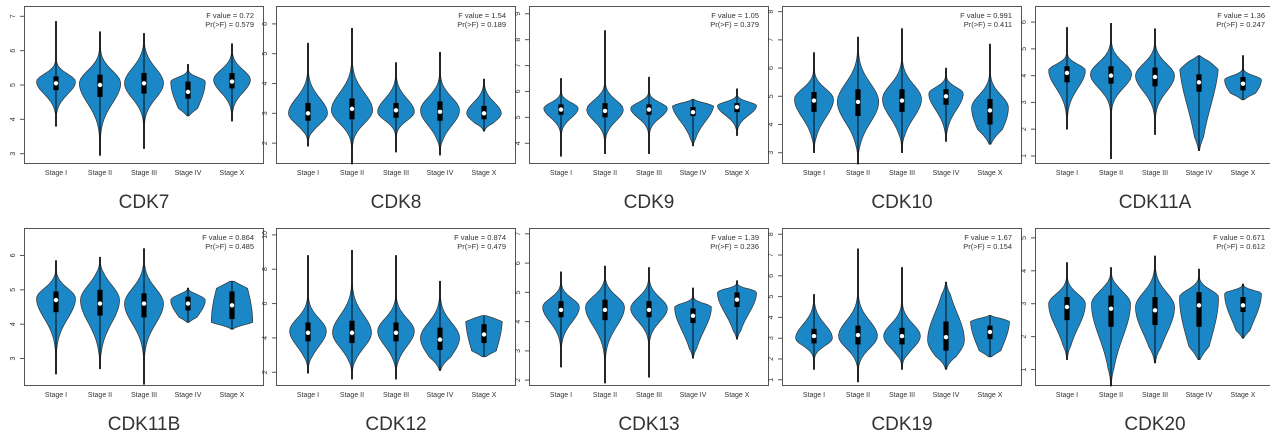 The height and width of the screenshot is (436, 1270). I want to click on gene-title: CDK10, so click(902, 202).